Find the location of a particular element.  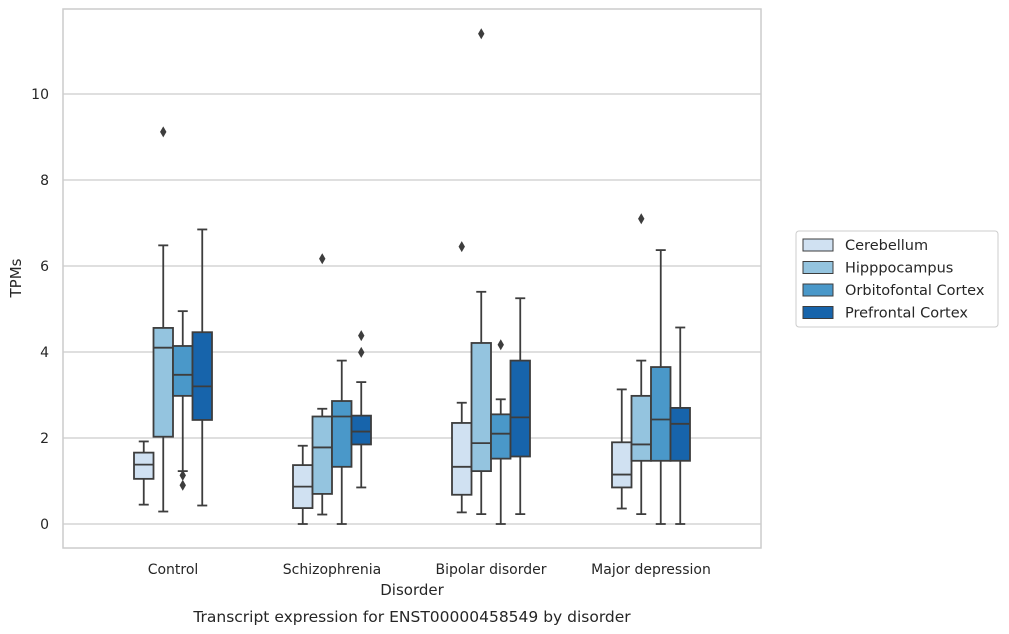

legend-label-cerebellum: Cerebellum is located at coordinates (886, 246).